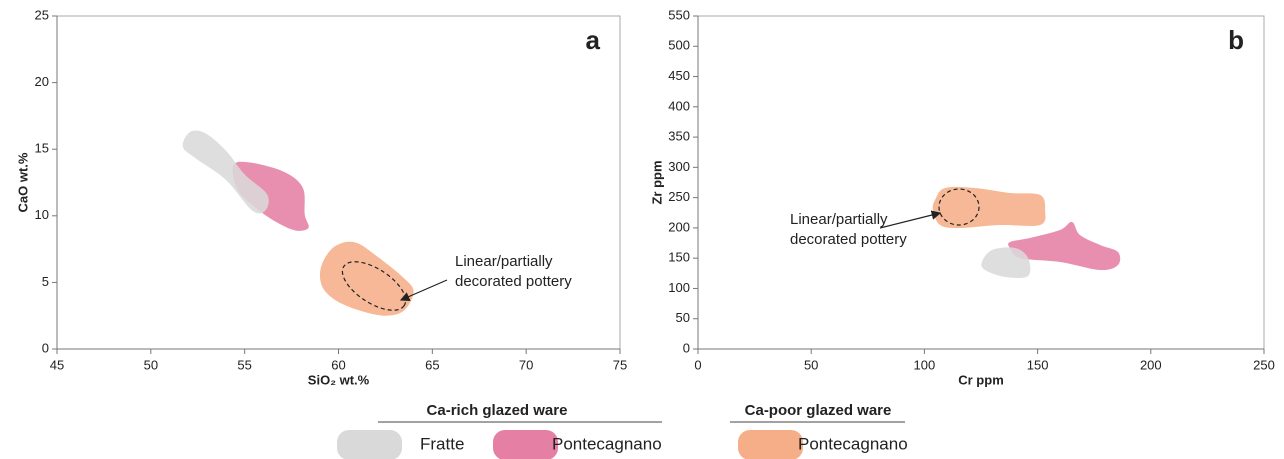 The height and width of the screenshot is (459, 1284). Describe the element at coordinates (57, 364) in the screenshot. I see `x-tick-label: 45` at that location.